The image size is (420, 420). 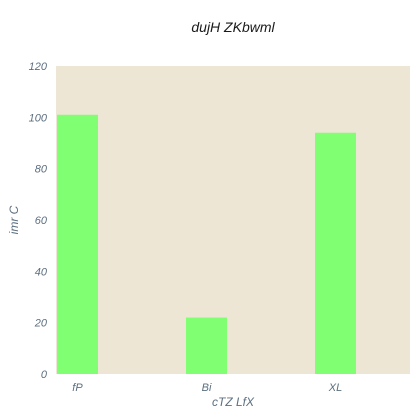 What do you see at coordinates (41, 272) in the screenshot?
I see `y-tick-label: 40` at bounding box center [41, 272].